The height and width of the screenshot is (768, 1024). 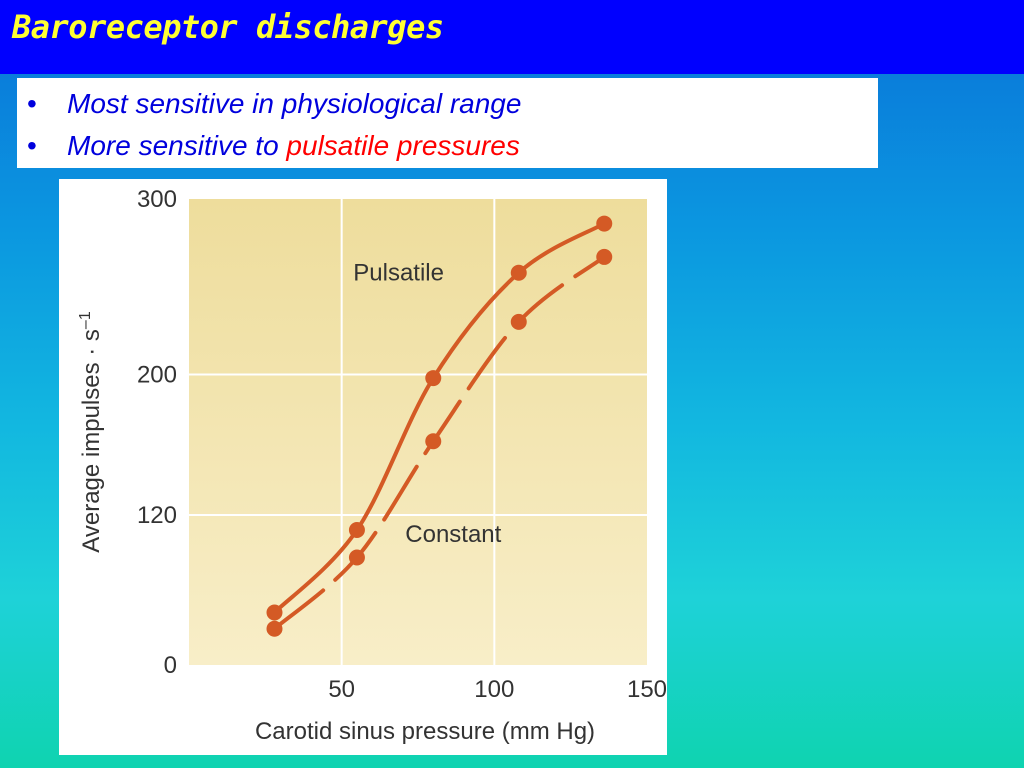 I want to click on bullet-item: • More sensitive to pulsatile pressures, so click(x=447, y=149).